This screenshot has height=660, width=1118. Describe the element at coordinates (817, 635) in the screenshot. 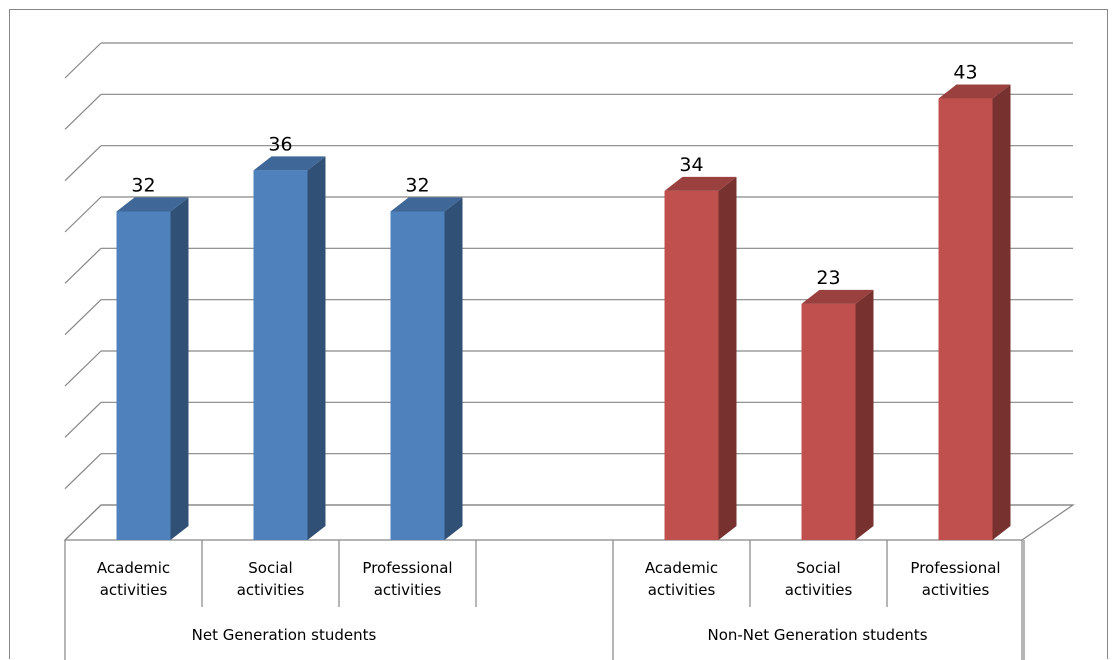

I see `group-label: Non-Net Generation students` at that location.